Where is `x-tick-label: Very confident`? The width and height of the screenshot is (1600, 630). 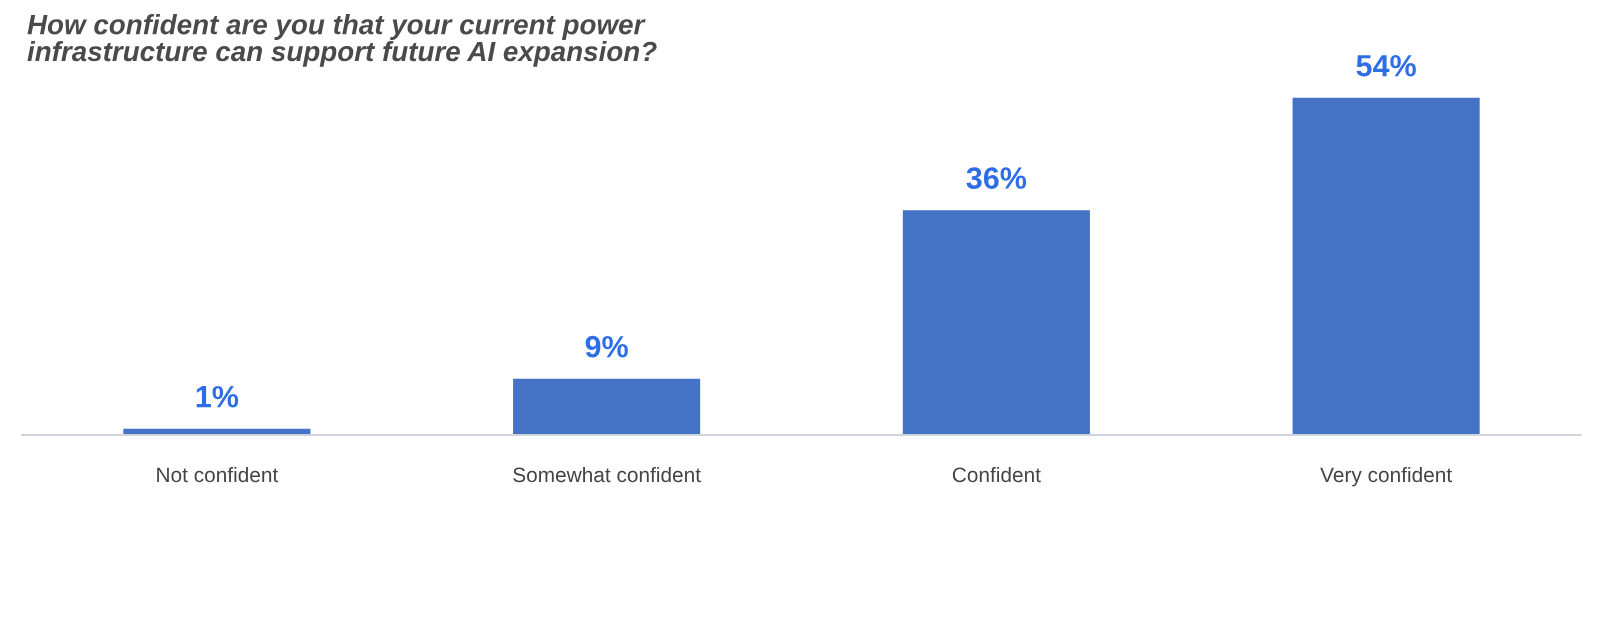
x-tick-label: Very confident is located at coordinates (1386, 476).